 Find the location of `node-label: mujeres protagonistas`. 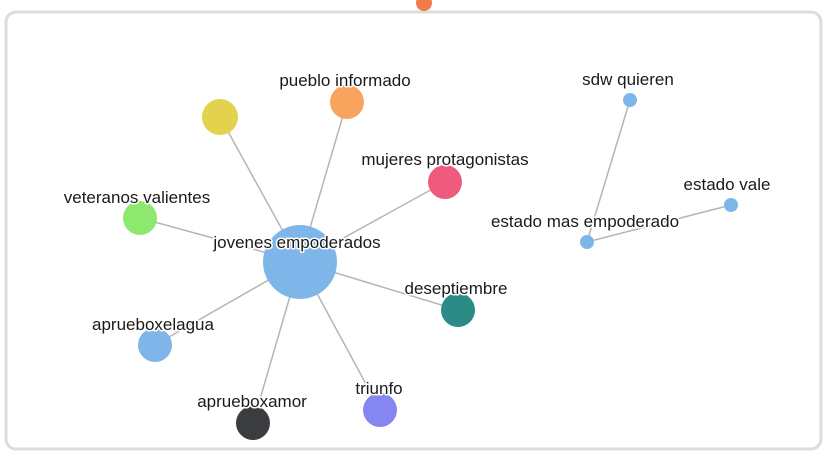

node-label: mujeres protagonistas is located at coordinates (444, 159).